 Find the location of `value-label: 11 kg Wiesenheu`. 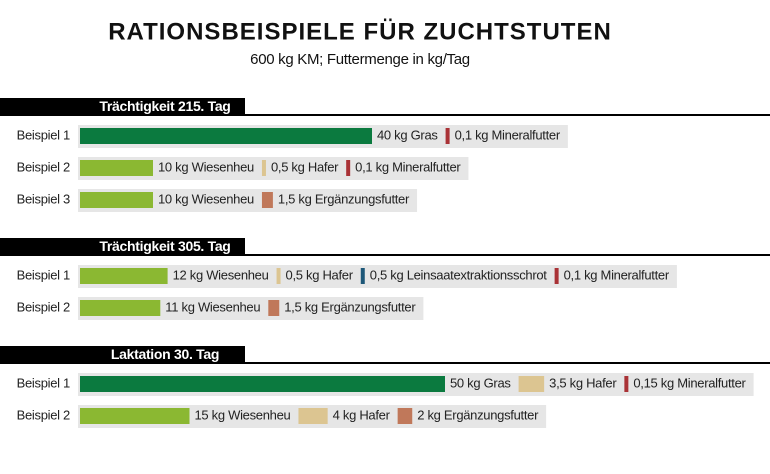

value-label: 11 kg Wiesenheu is located at coordinates (212, 306).